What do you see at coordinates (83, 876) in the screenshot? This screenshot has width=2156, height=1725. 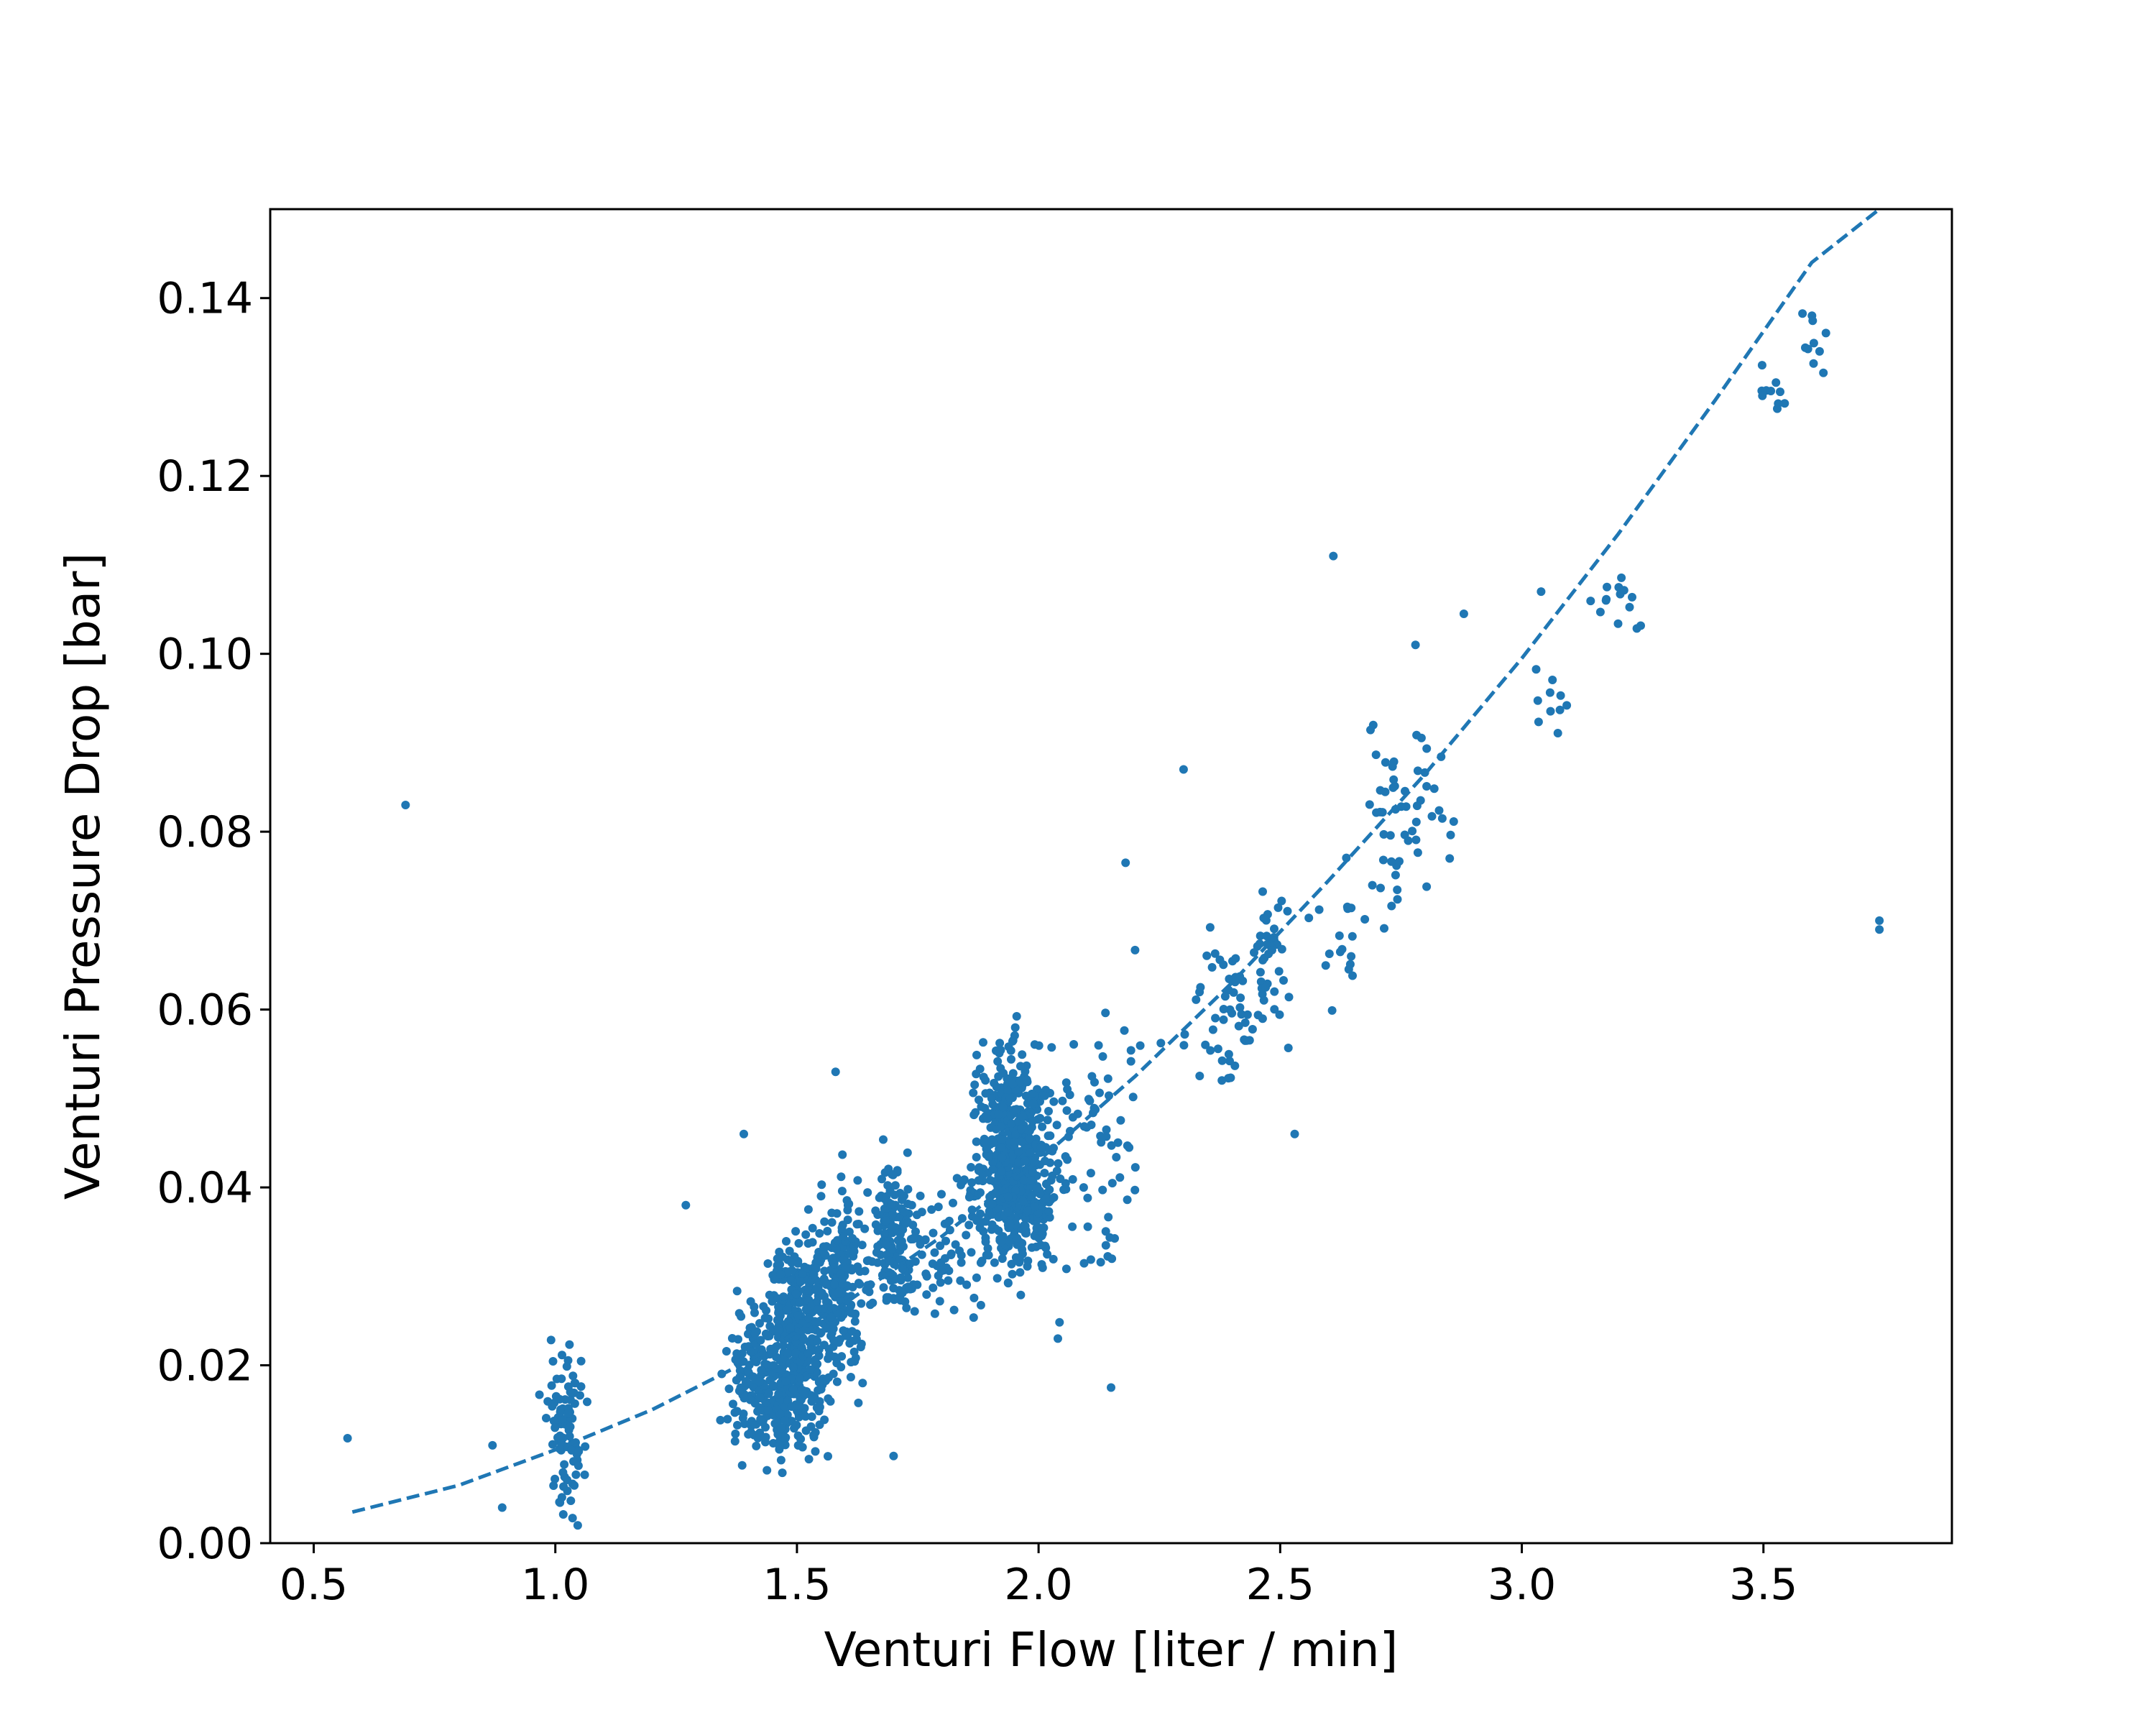 I see `y-axis-label: Venturi Pressure Drop [bar]` at bounding box center [83, 876].